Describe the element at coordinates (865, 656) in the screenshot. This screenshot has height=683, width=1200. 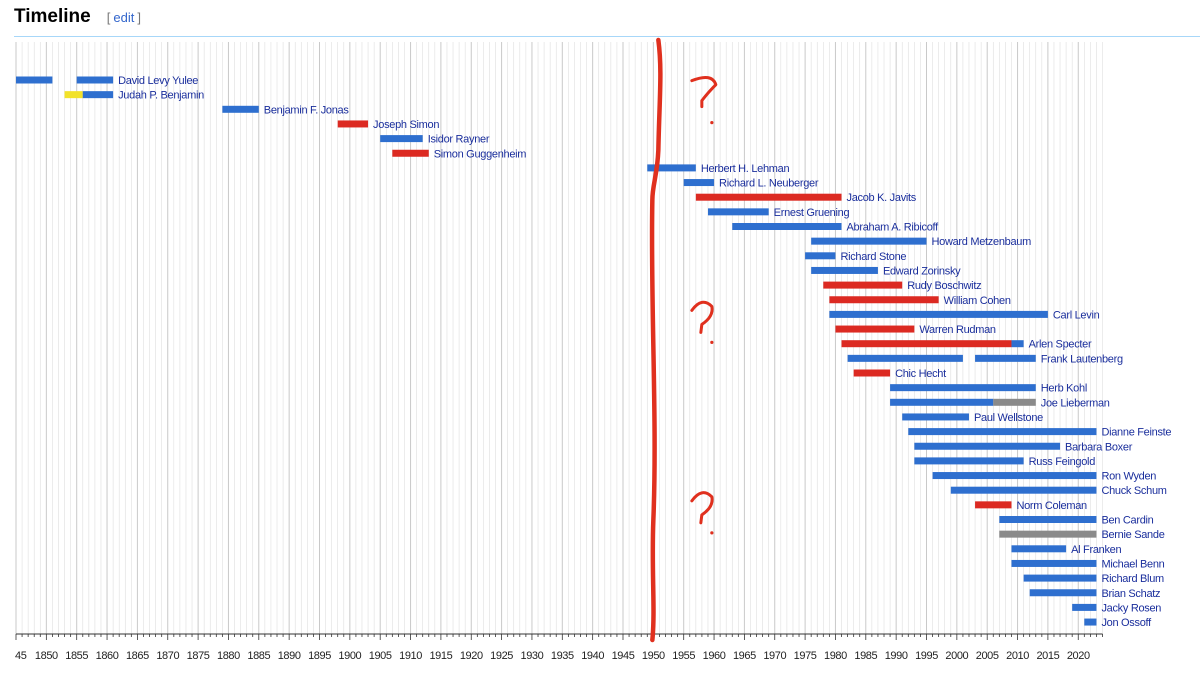
I see `x-tick-label: 1985` at that location.